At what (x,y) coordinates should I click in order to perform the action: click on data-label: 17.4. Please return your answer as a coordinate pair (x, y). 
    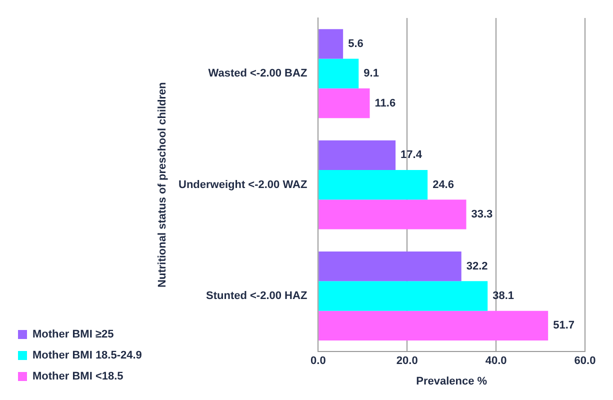
    Looking at the image, I should click on (411, 155).